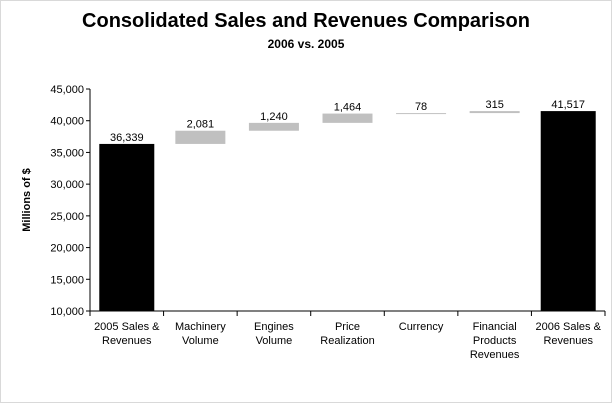  Describe the element at coordinates (495, 341) in the screenshot. I see `x-tick-label: Products` at that location.